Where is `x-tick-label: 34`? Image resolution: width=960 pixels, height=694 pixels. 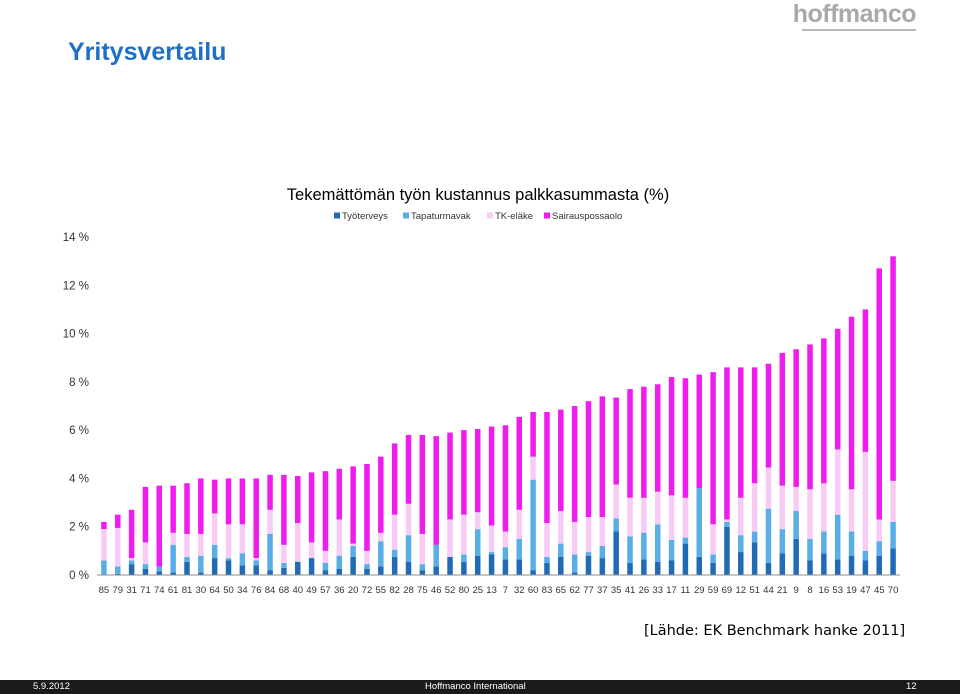
x-tick-label: 34 is located at coordinates (242, 590).